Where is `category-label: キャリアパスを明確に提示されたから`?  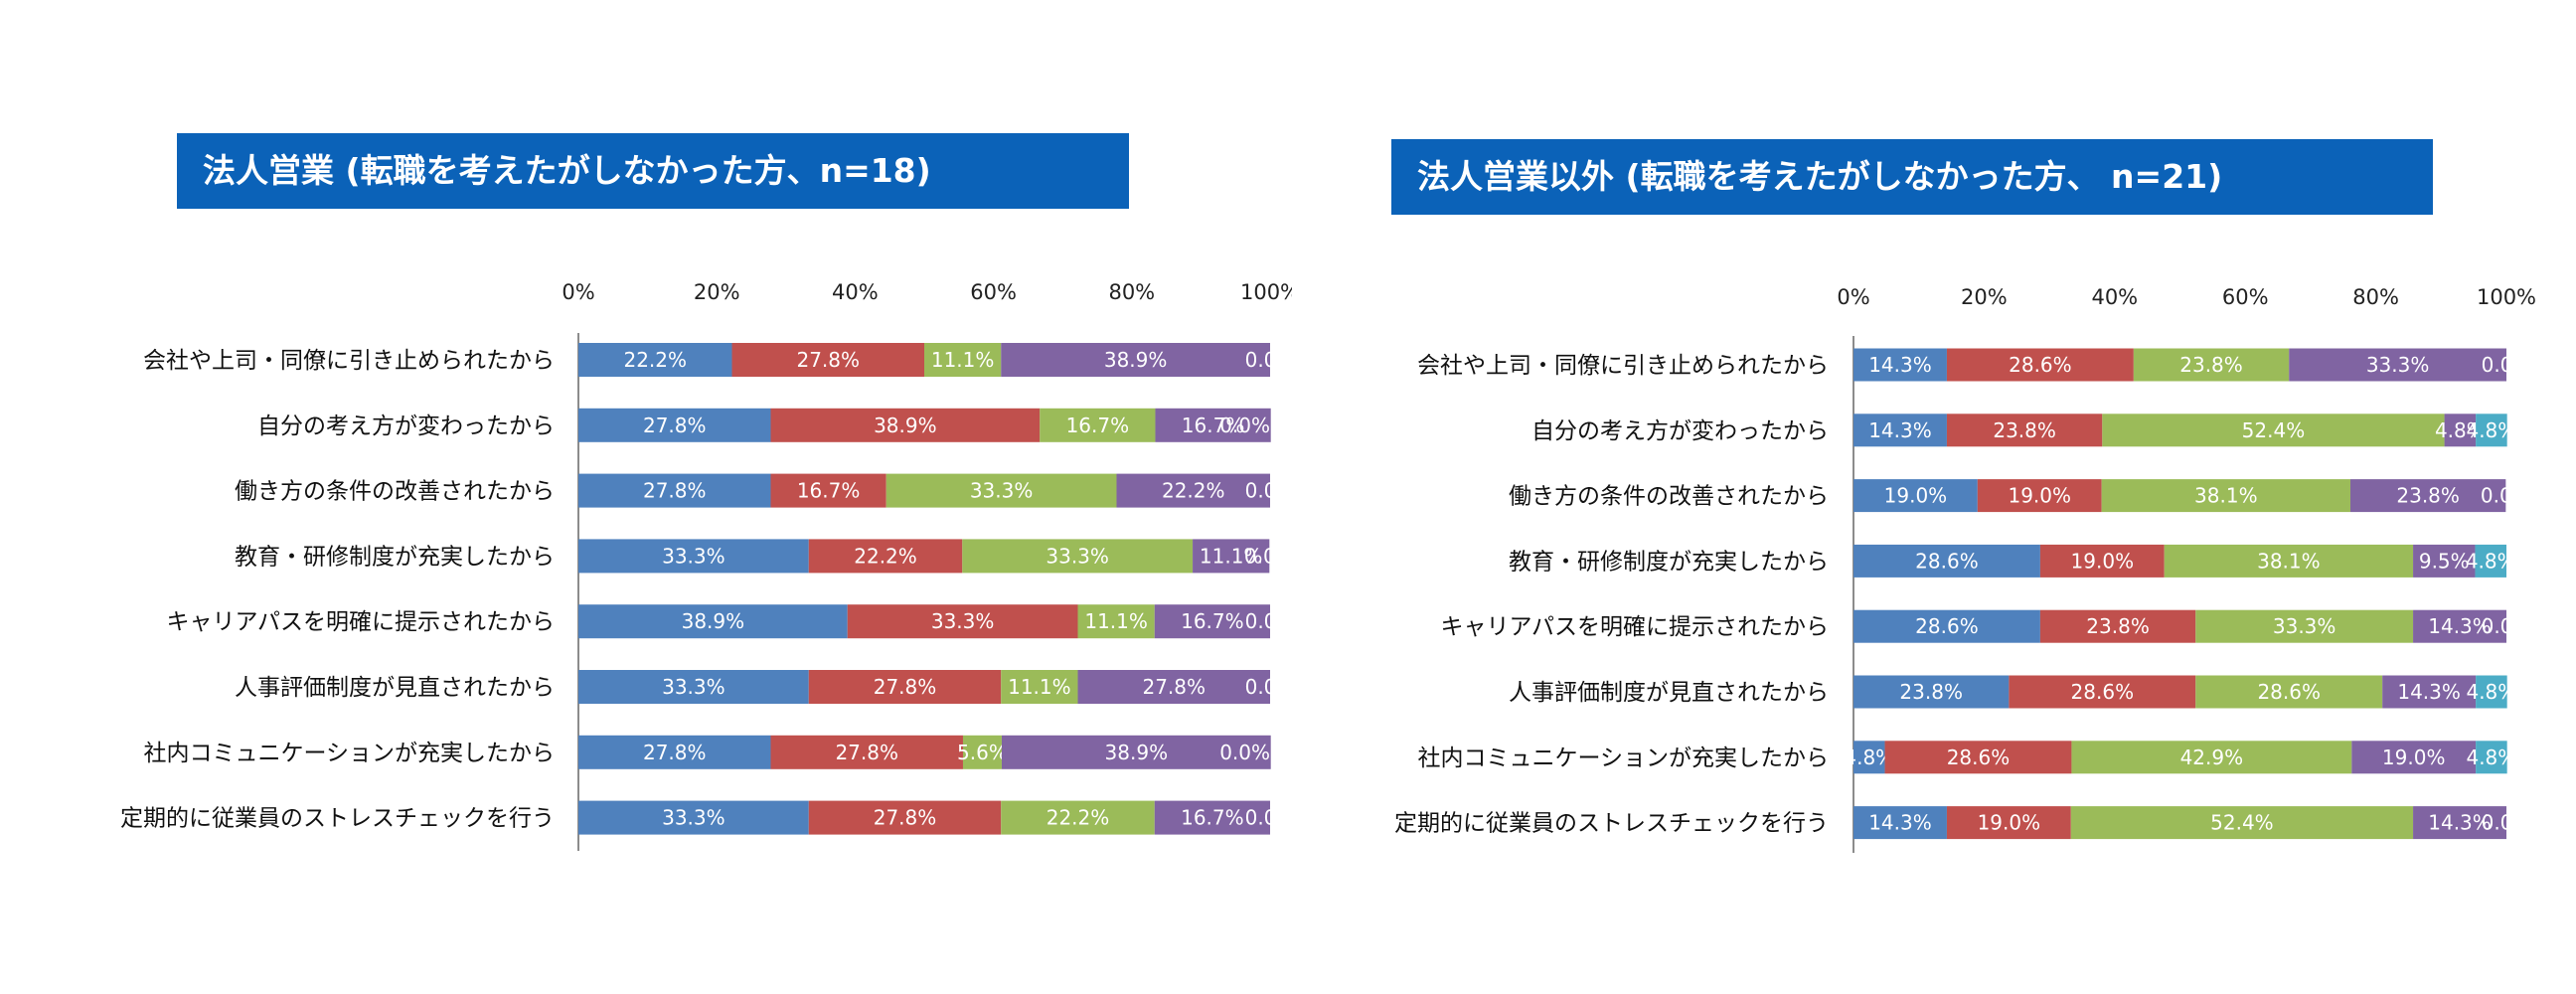 category-label: キャリアパスを明確に提示されたから is located at coordinates (1634, 627).